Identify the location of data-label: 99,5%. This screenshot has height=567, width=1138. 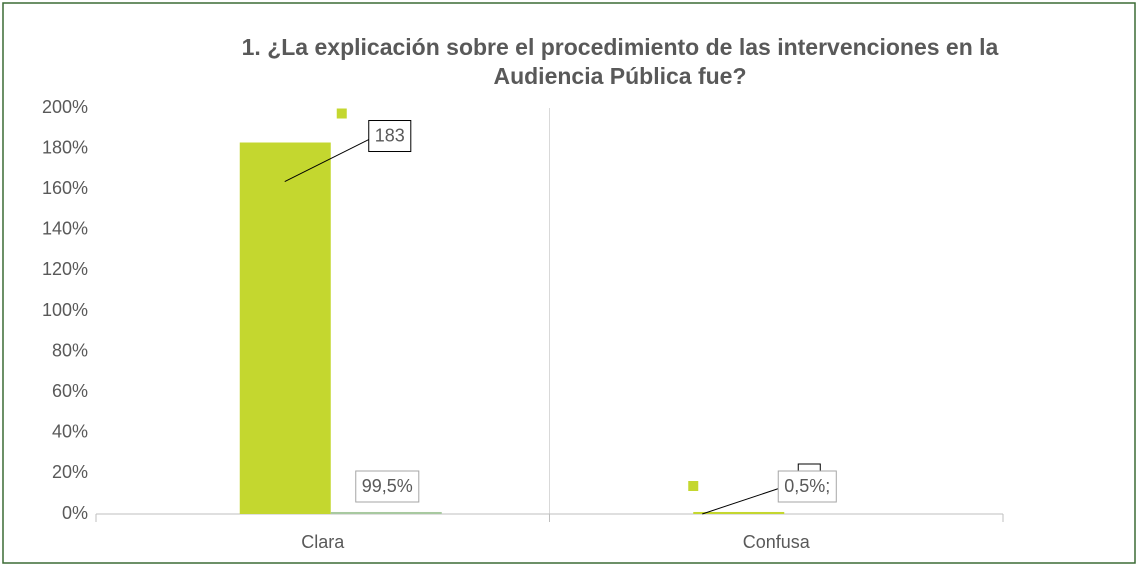
(387, 486).